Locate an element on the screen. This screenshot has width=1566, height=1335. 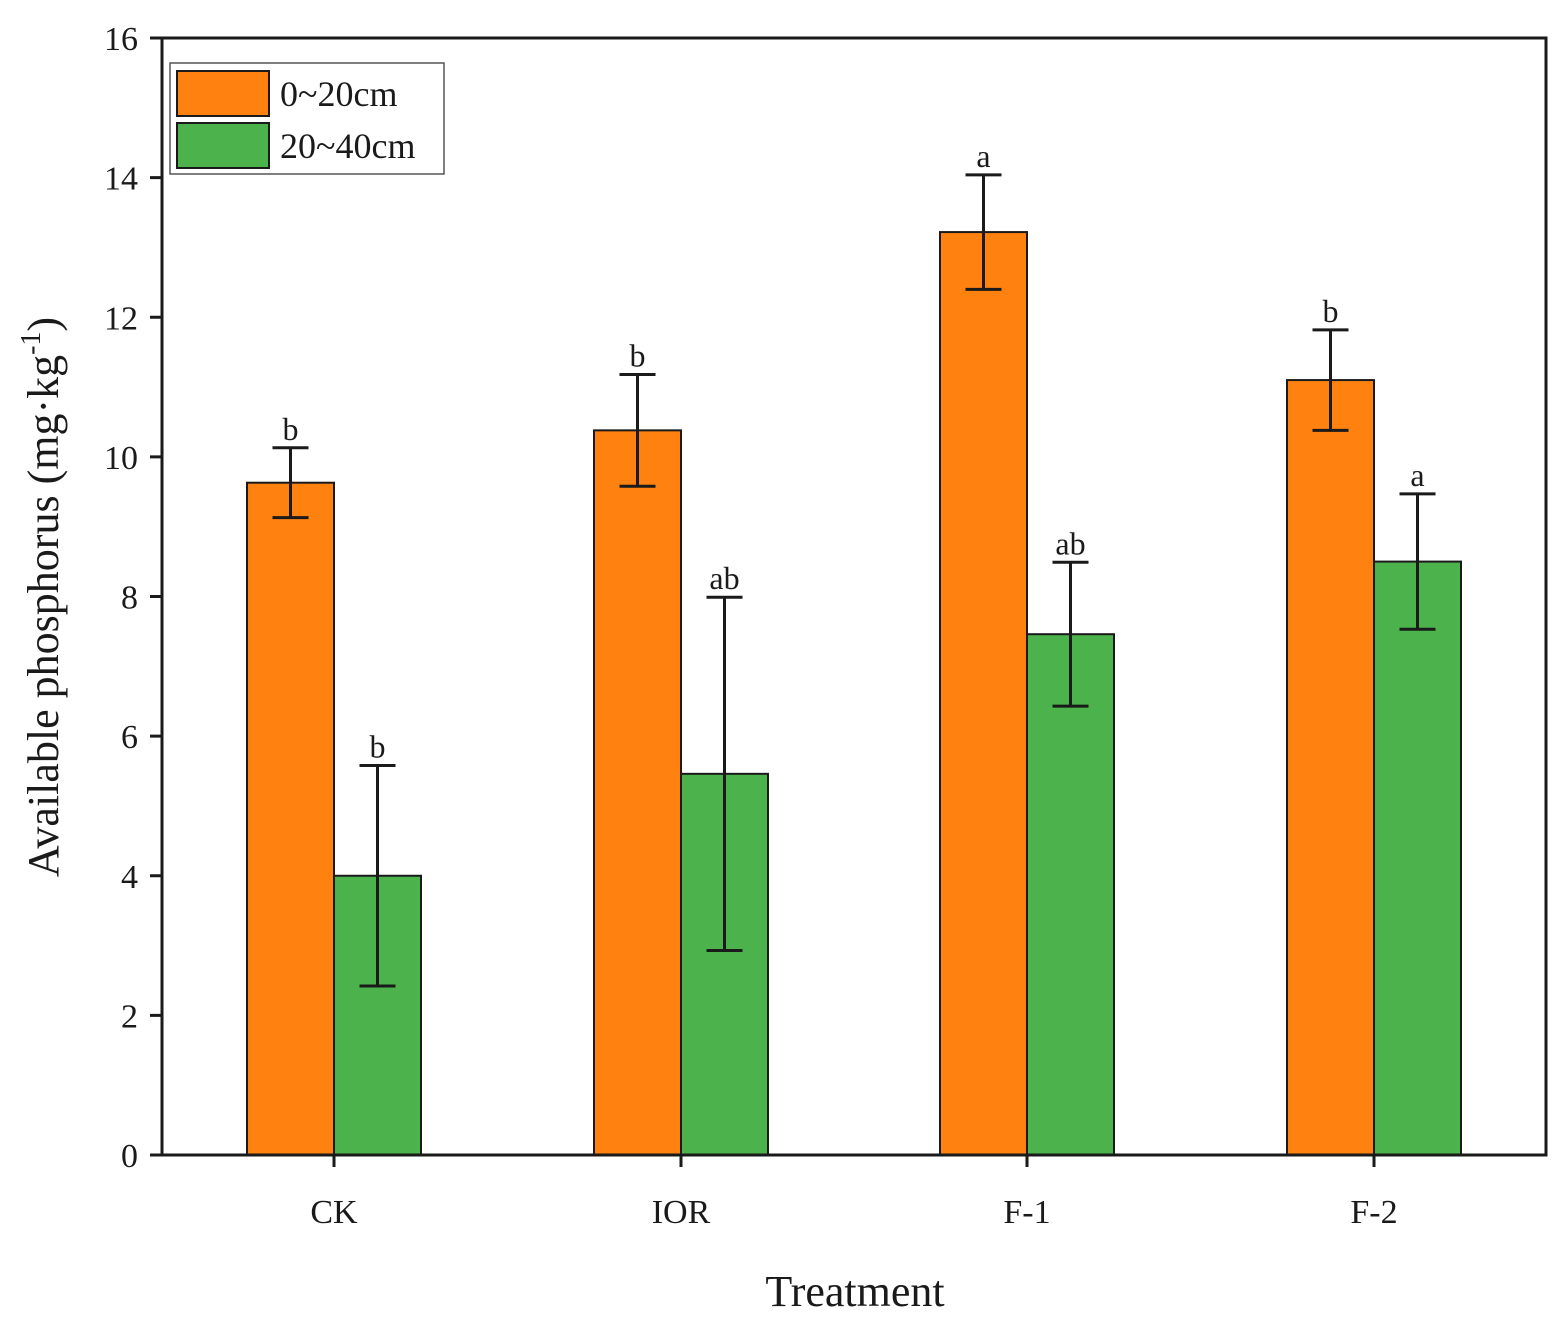
bar-ior-0-20cm is located at coordinates (637, 792).